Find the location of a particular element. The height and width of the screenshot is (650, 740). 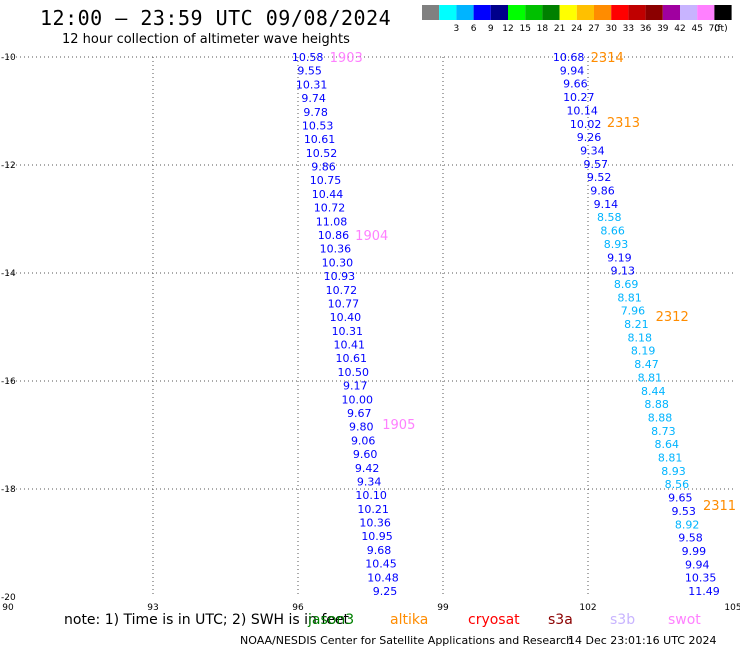

east-track-wave-value: 8.21 is located at coordinates (636, 324).